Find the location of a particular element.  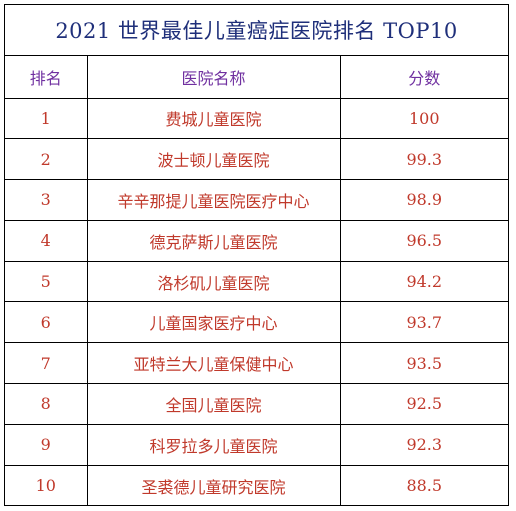

score-cell: 98.9 is located at coordinates (423, 200).